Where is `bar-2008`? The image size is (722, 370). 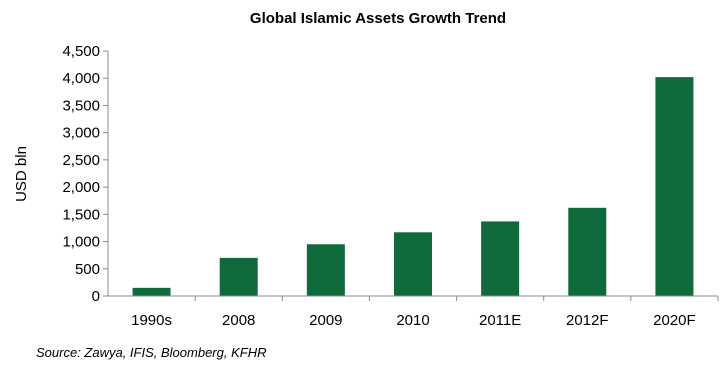
bar-2008 is located at coordinates (238, 276).